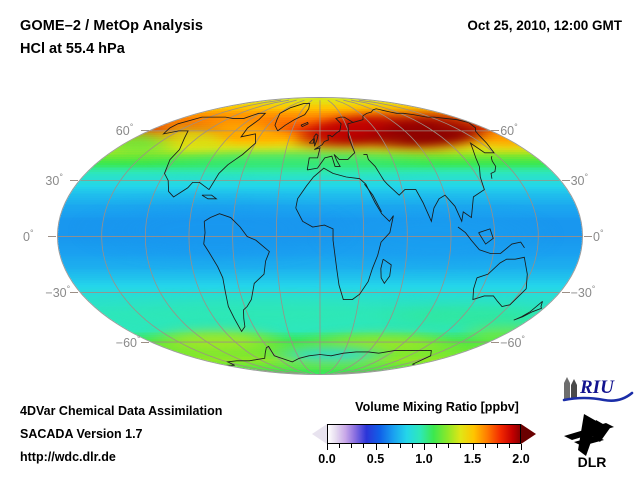 The width and height of the screenshot is (640, 480). I want to click on latitude-label: −60°, so click(512, 342).